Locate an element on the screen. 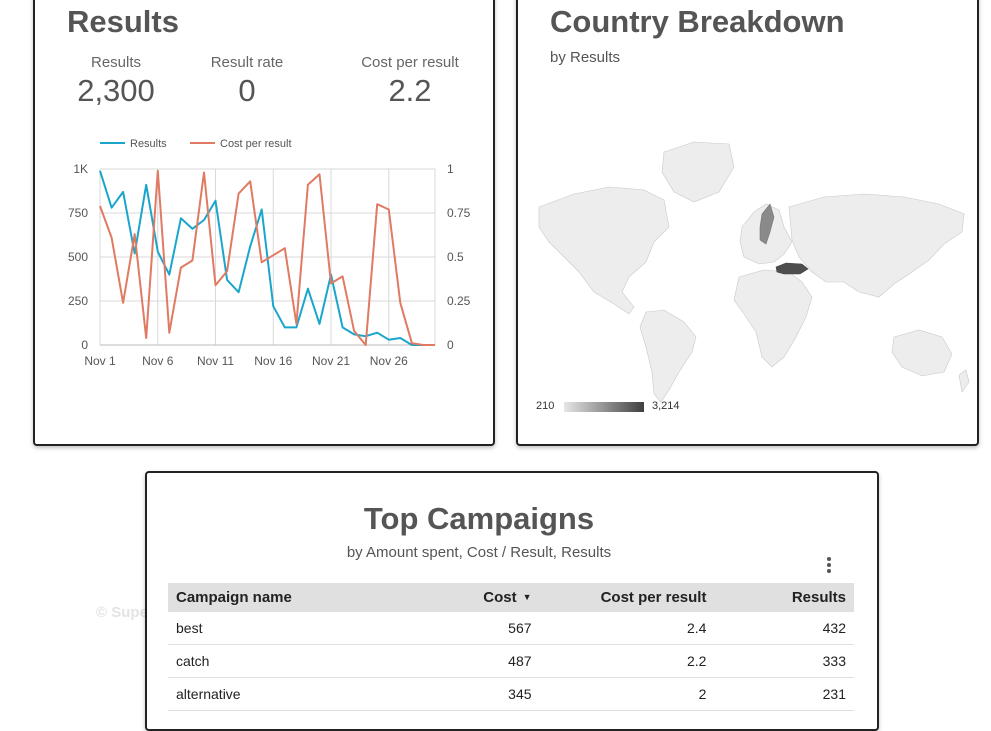  legend-cost-label: Cost per result is located at coordinates (256, 144).